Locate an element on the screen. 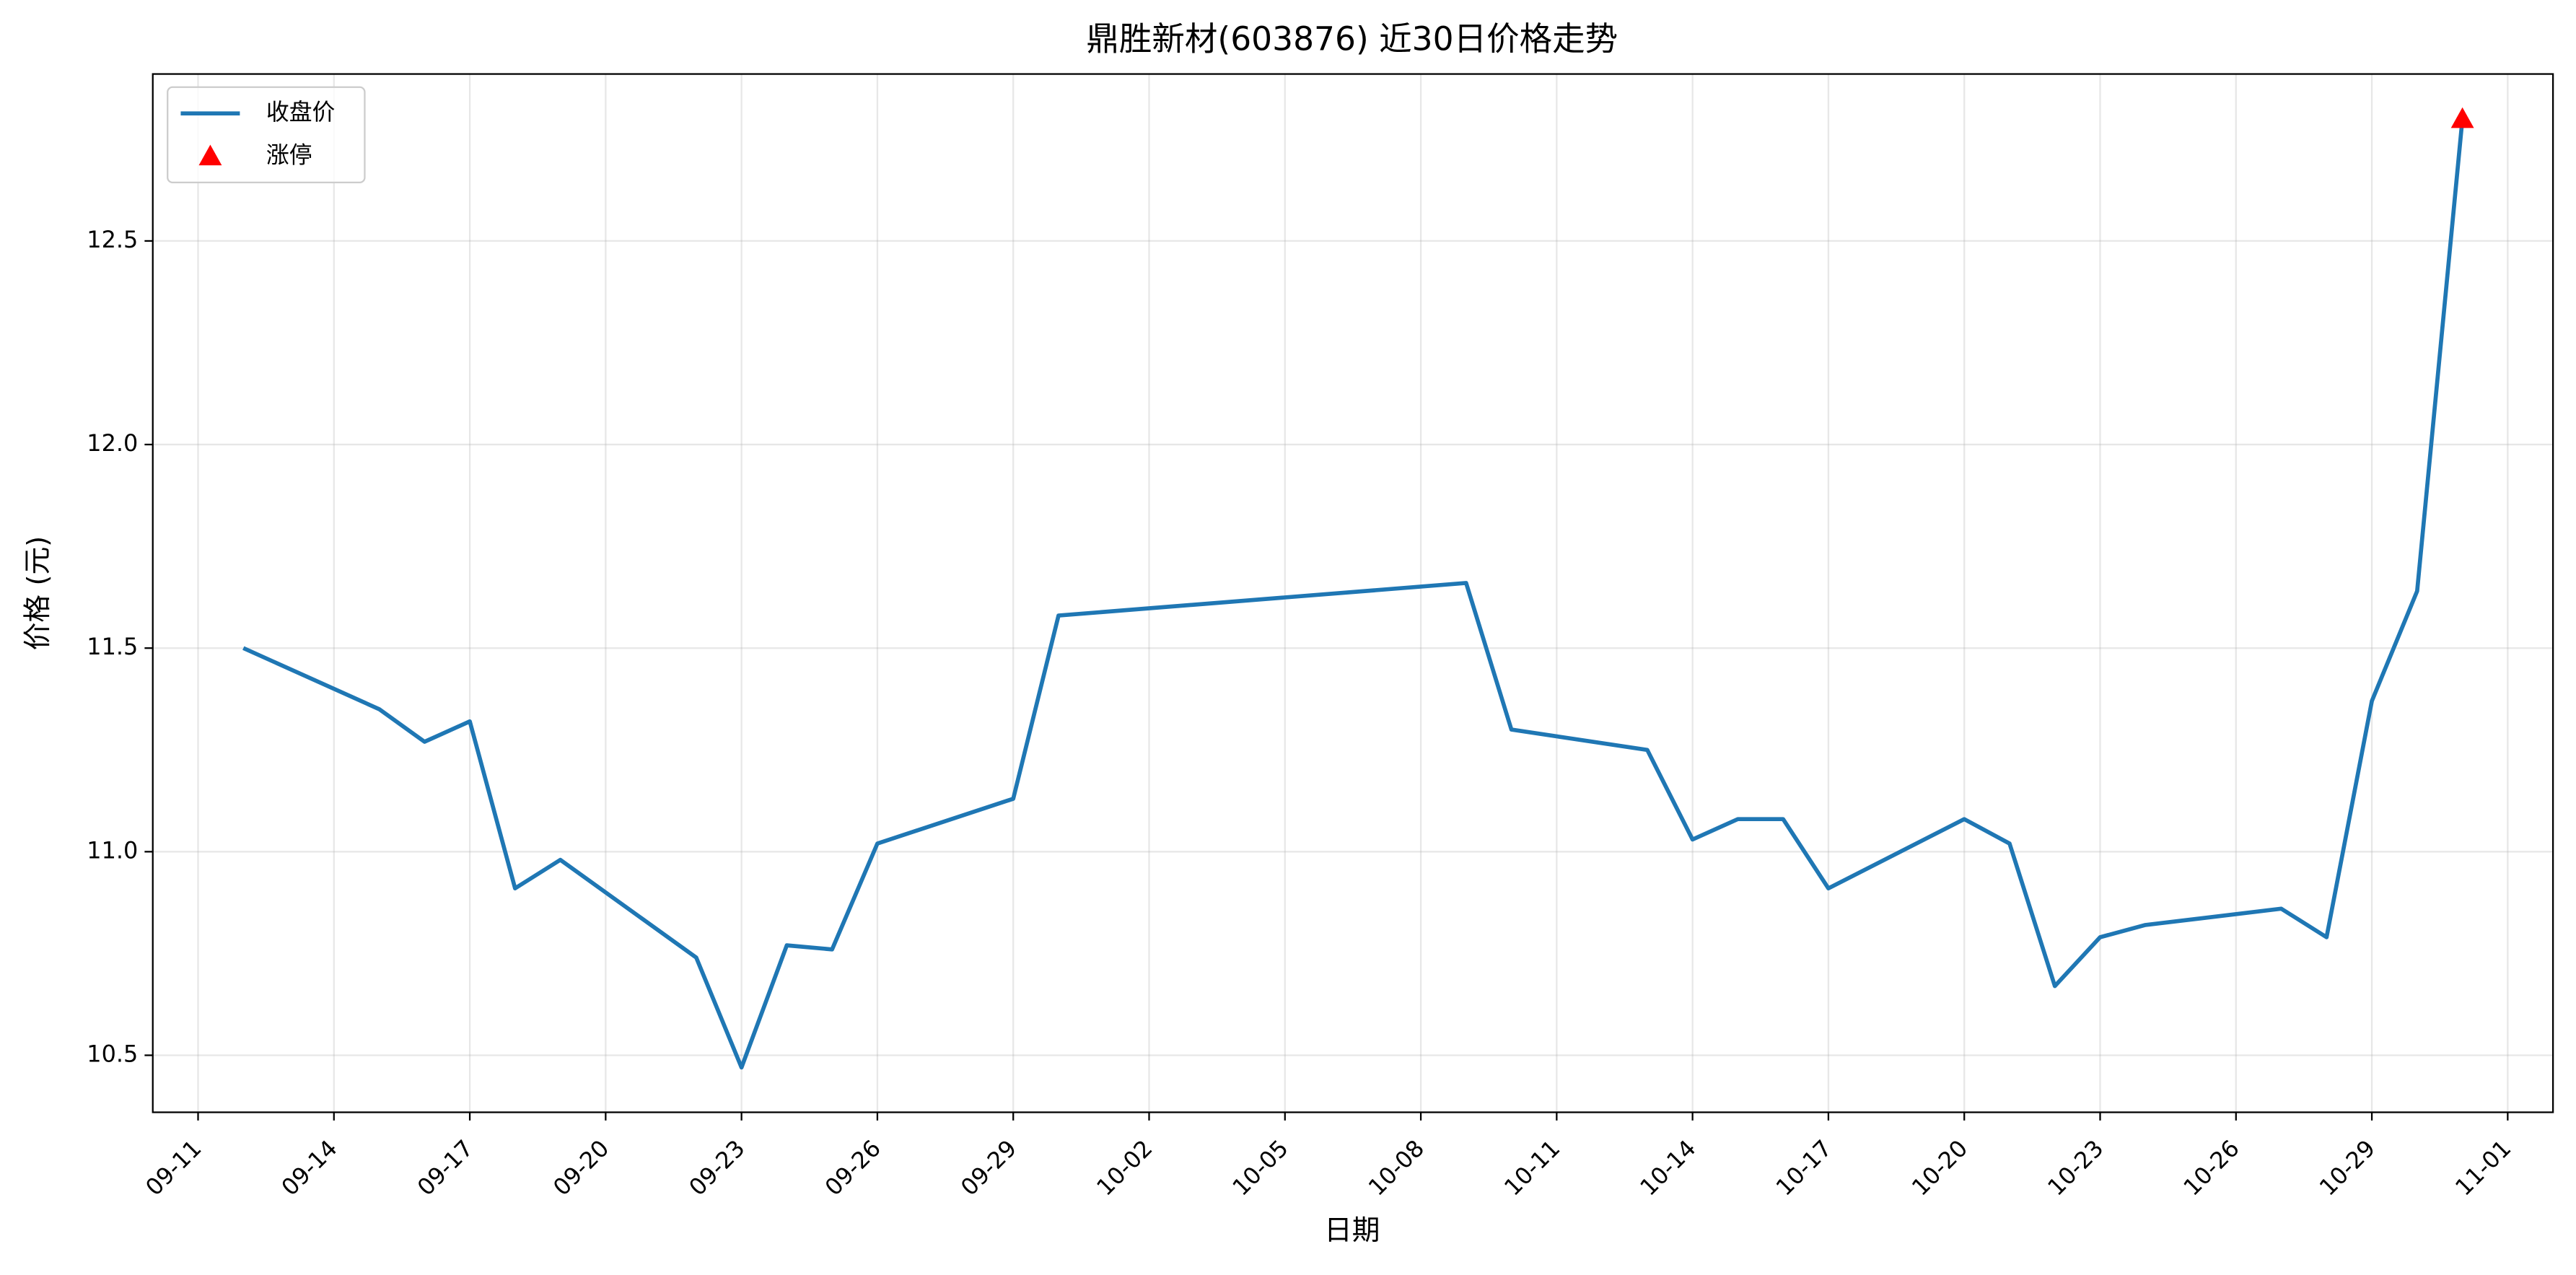 The image size is (2576, 1275). legend-label: 涨停 is located at coordinates (289, 154).